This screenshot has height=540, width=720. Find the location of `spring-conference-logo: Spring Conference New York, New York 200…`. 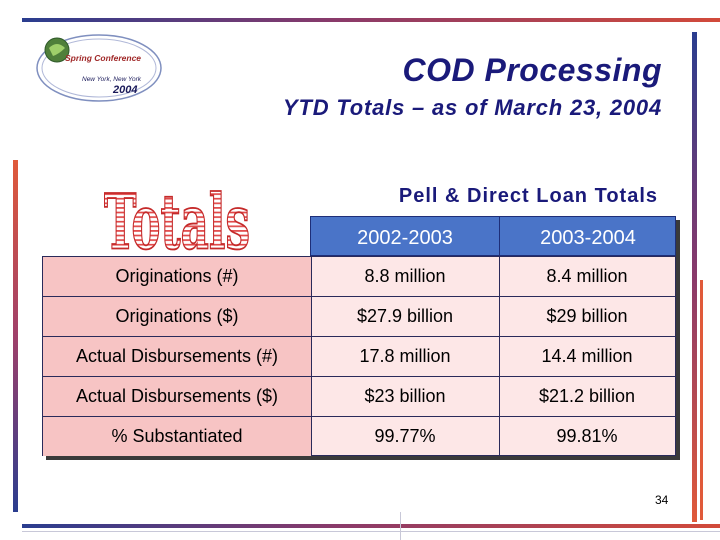

spring-conference-logo: Spring Conference New York, New York 200… is located at coordinates (99, 68).